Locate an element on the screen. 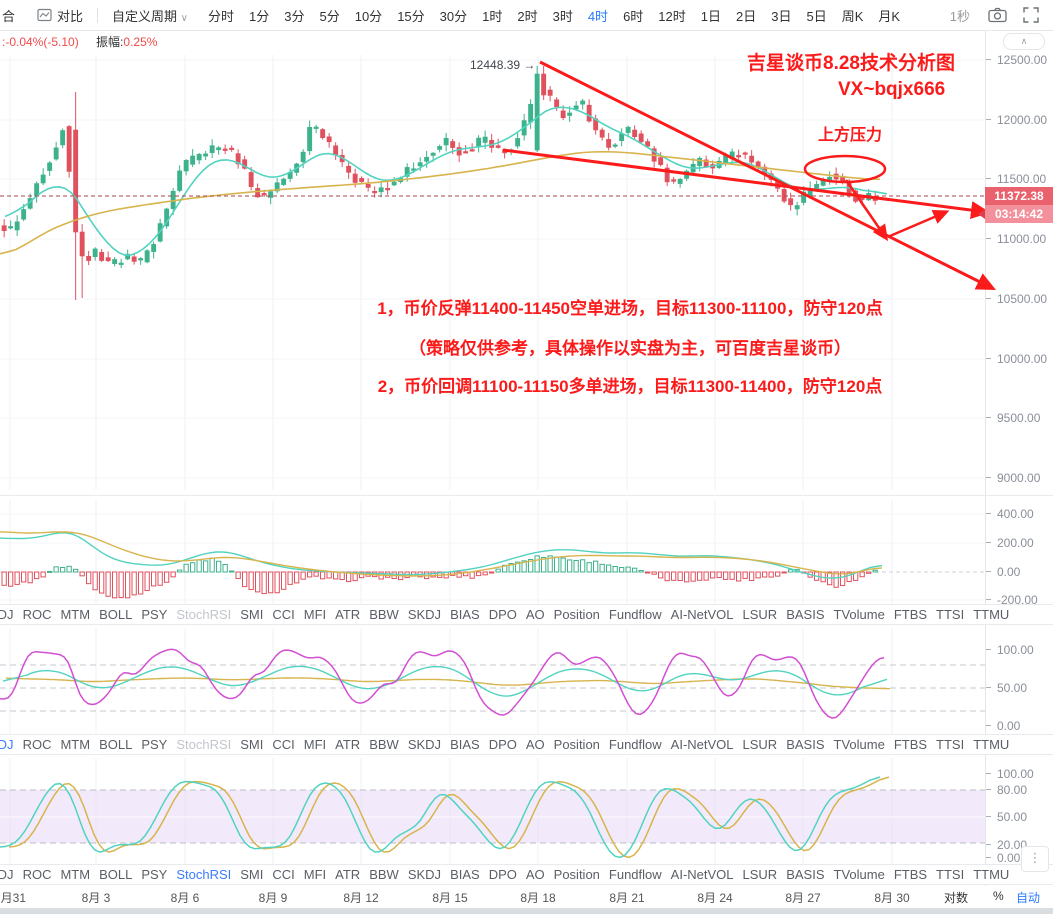  period-4时: 4时 is located at coordinates (598, 16).